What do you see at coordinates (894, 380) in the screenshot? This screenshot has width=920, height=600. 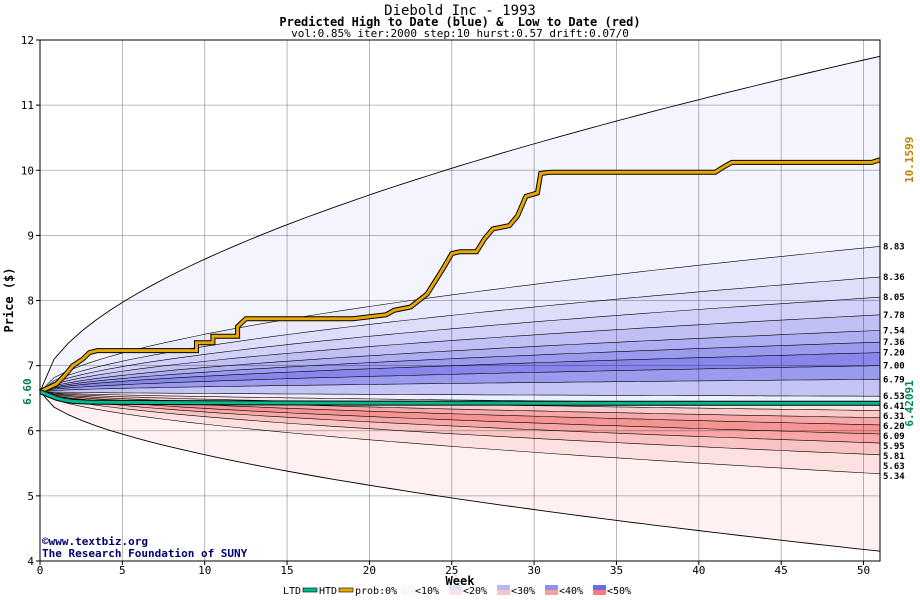 I see `percentile-end-label: 6.79` at bounding box center [894, 380].